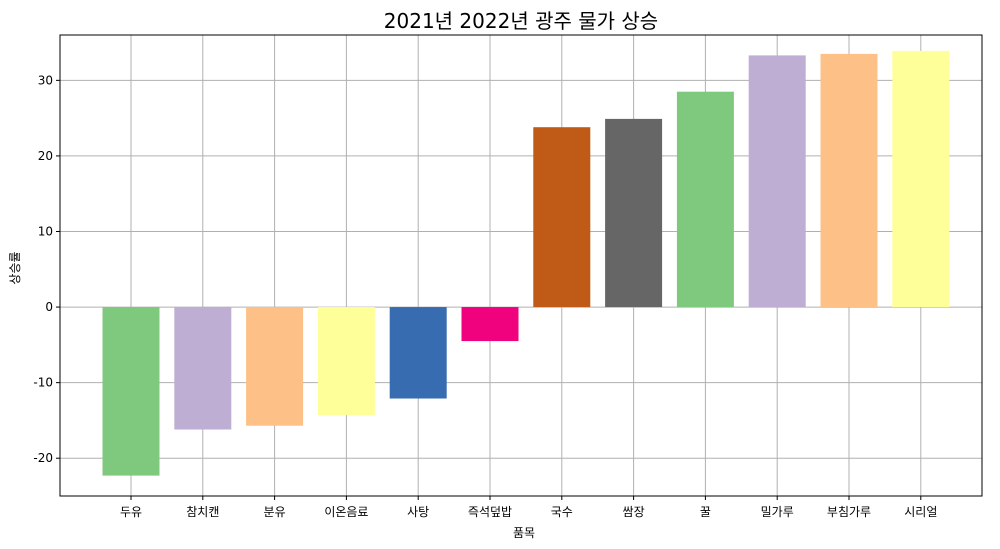 The image size is (1000, 549). I want to click on x-axis-ticks: 두유 참치캔 분유 이온음료 사탕 즉석덮밥 국수 쌈장 꿀 밀가루 부침가루 시리얼, so click(528, 507).